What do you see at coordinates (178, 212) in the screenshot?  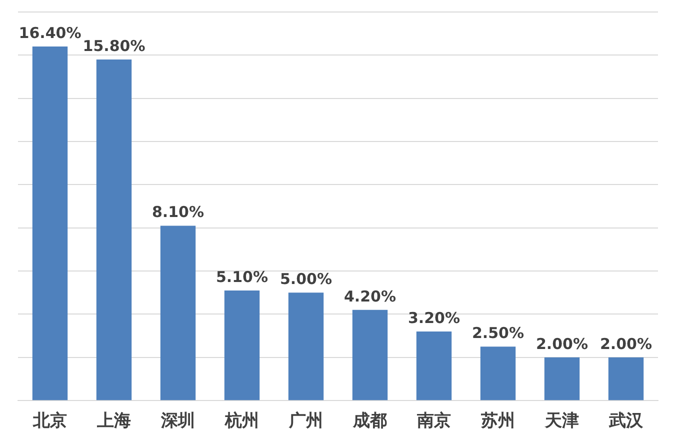 I see `data-label: 8.10%` at bounding box center [178, 212].